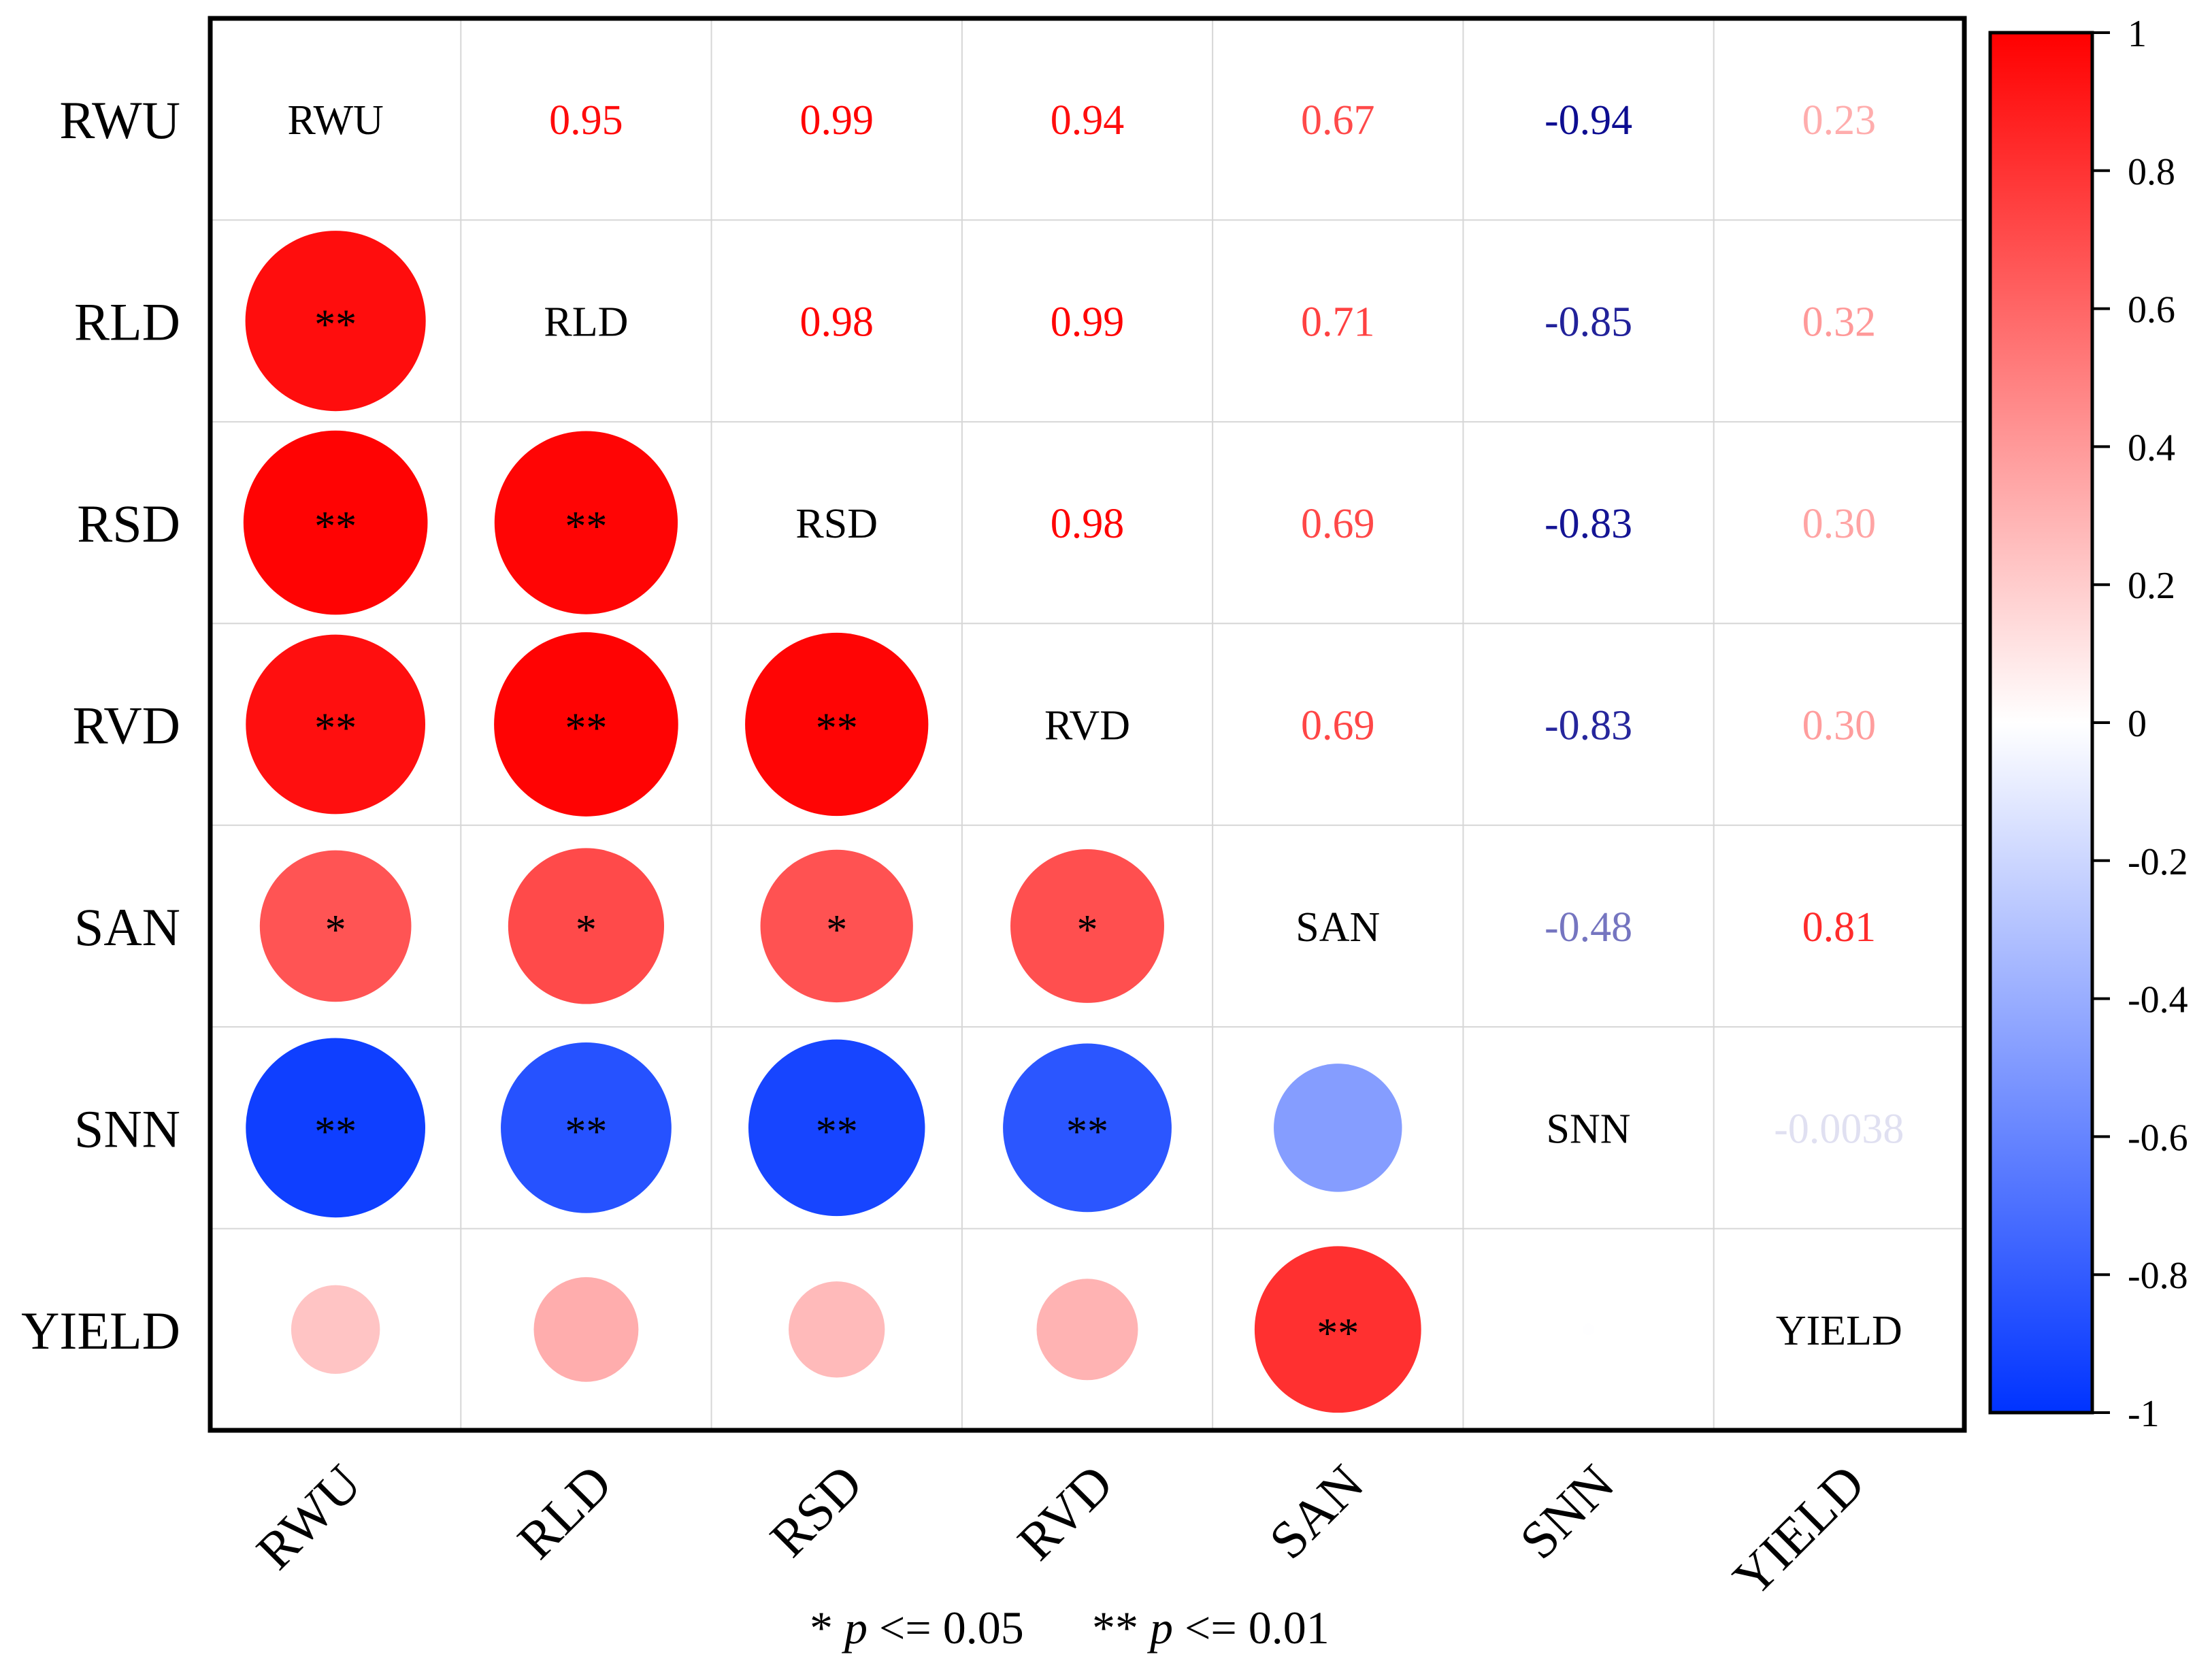 This screenshot has width=2212, height=1678. I want to click on coefficient-label: -0.0038, so click(1839, 1129).